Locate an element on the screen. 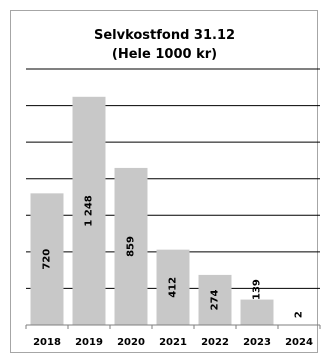  value-label-2021: 412 is located at coordinates (173, 287).